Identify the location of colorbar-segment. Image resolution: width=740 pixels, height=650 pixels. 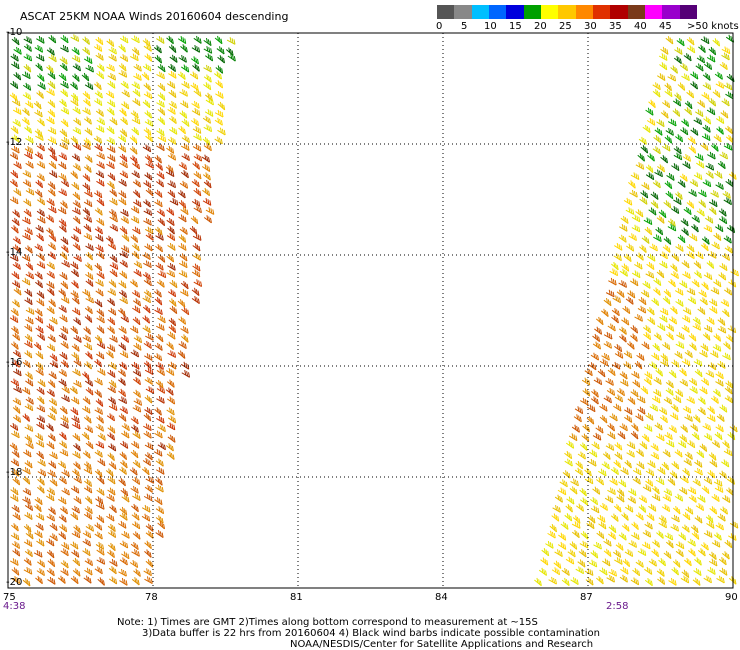
(549, 12).